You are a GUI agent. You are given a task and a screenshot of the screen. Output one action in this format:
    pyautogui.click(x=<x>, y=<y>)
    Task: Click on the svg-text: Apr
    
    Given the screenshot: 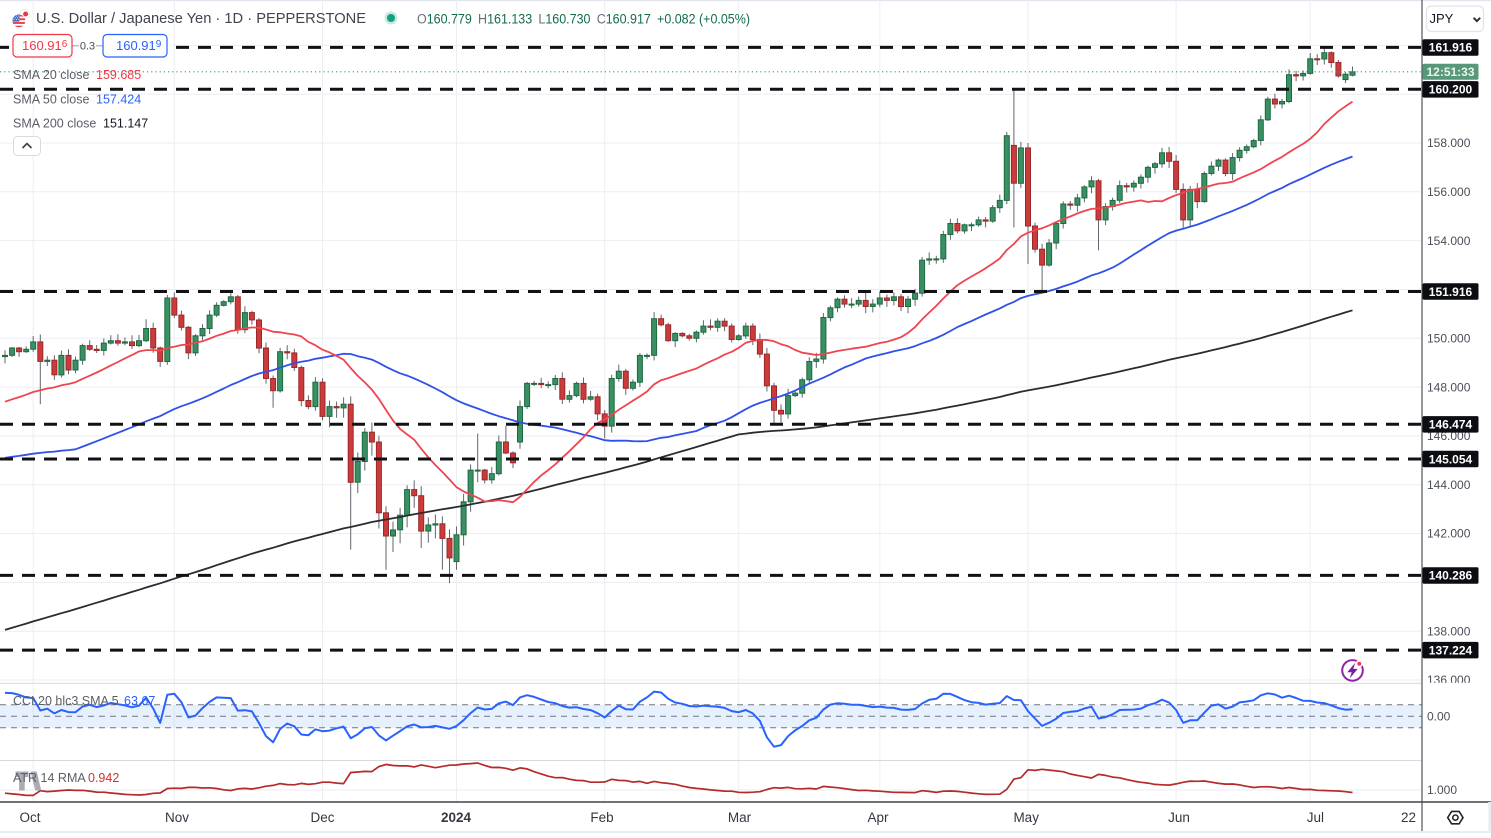 What is the action you would take?
    pyautogui.click(x=878, y=817)
    